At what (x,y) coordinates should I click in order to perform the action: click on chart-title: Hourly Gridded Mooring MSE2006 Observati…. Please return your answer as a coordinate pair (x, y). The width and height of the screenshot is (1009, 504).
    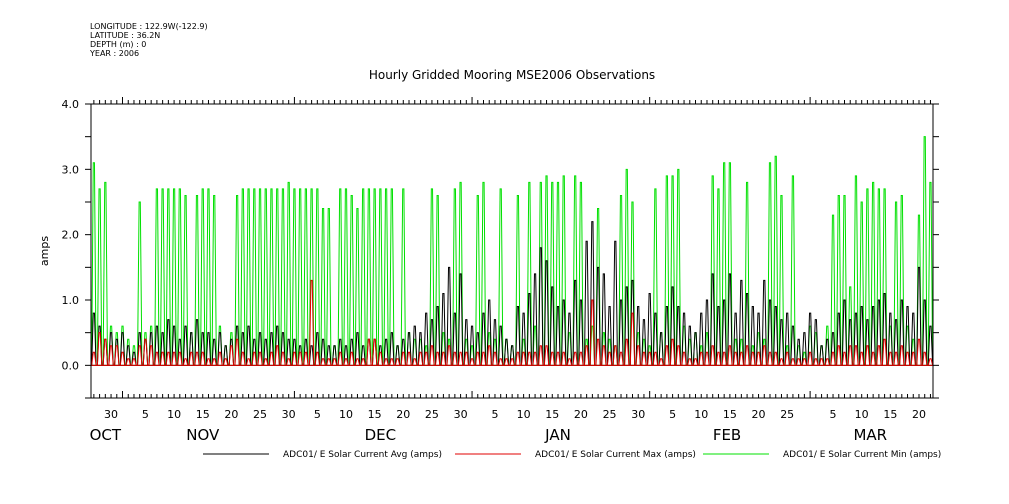
    Looking at the image, I should click on (512, 75).